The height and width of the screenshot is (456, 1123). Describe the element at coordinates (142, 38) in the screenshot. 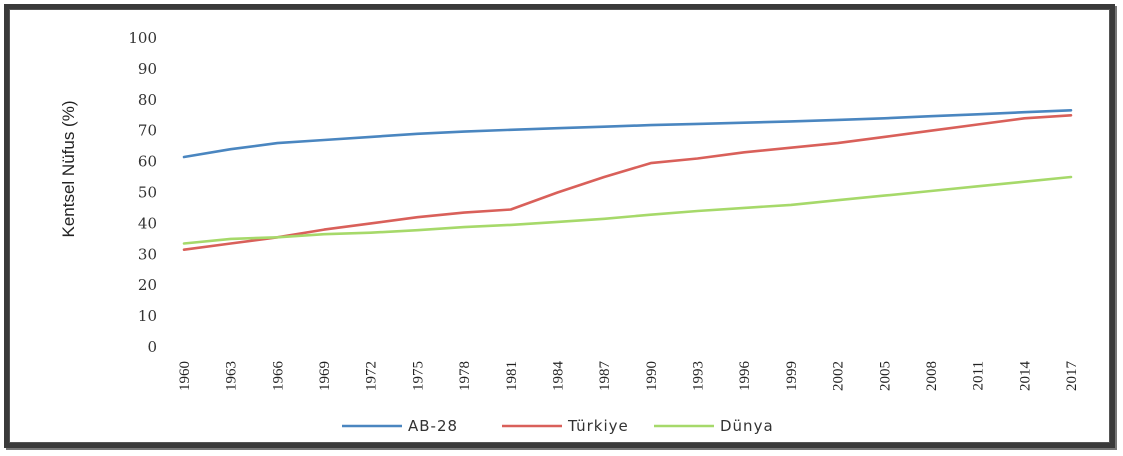

I see `y-tick-label: 100` at that location.